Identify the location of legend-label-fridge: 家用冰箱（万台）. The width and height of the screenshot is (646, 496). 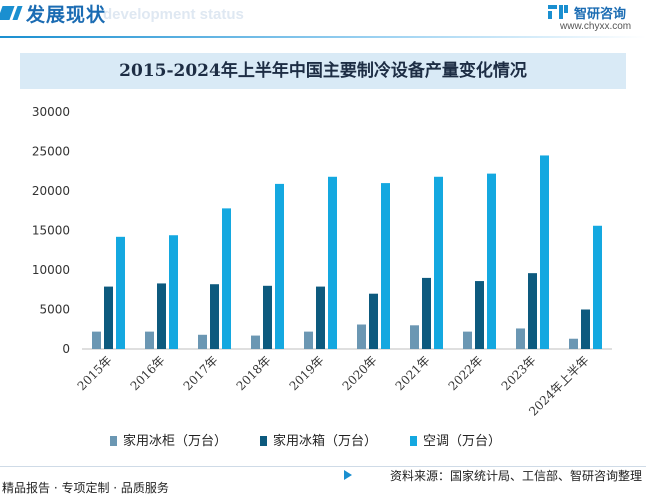
(325, 441).